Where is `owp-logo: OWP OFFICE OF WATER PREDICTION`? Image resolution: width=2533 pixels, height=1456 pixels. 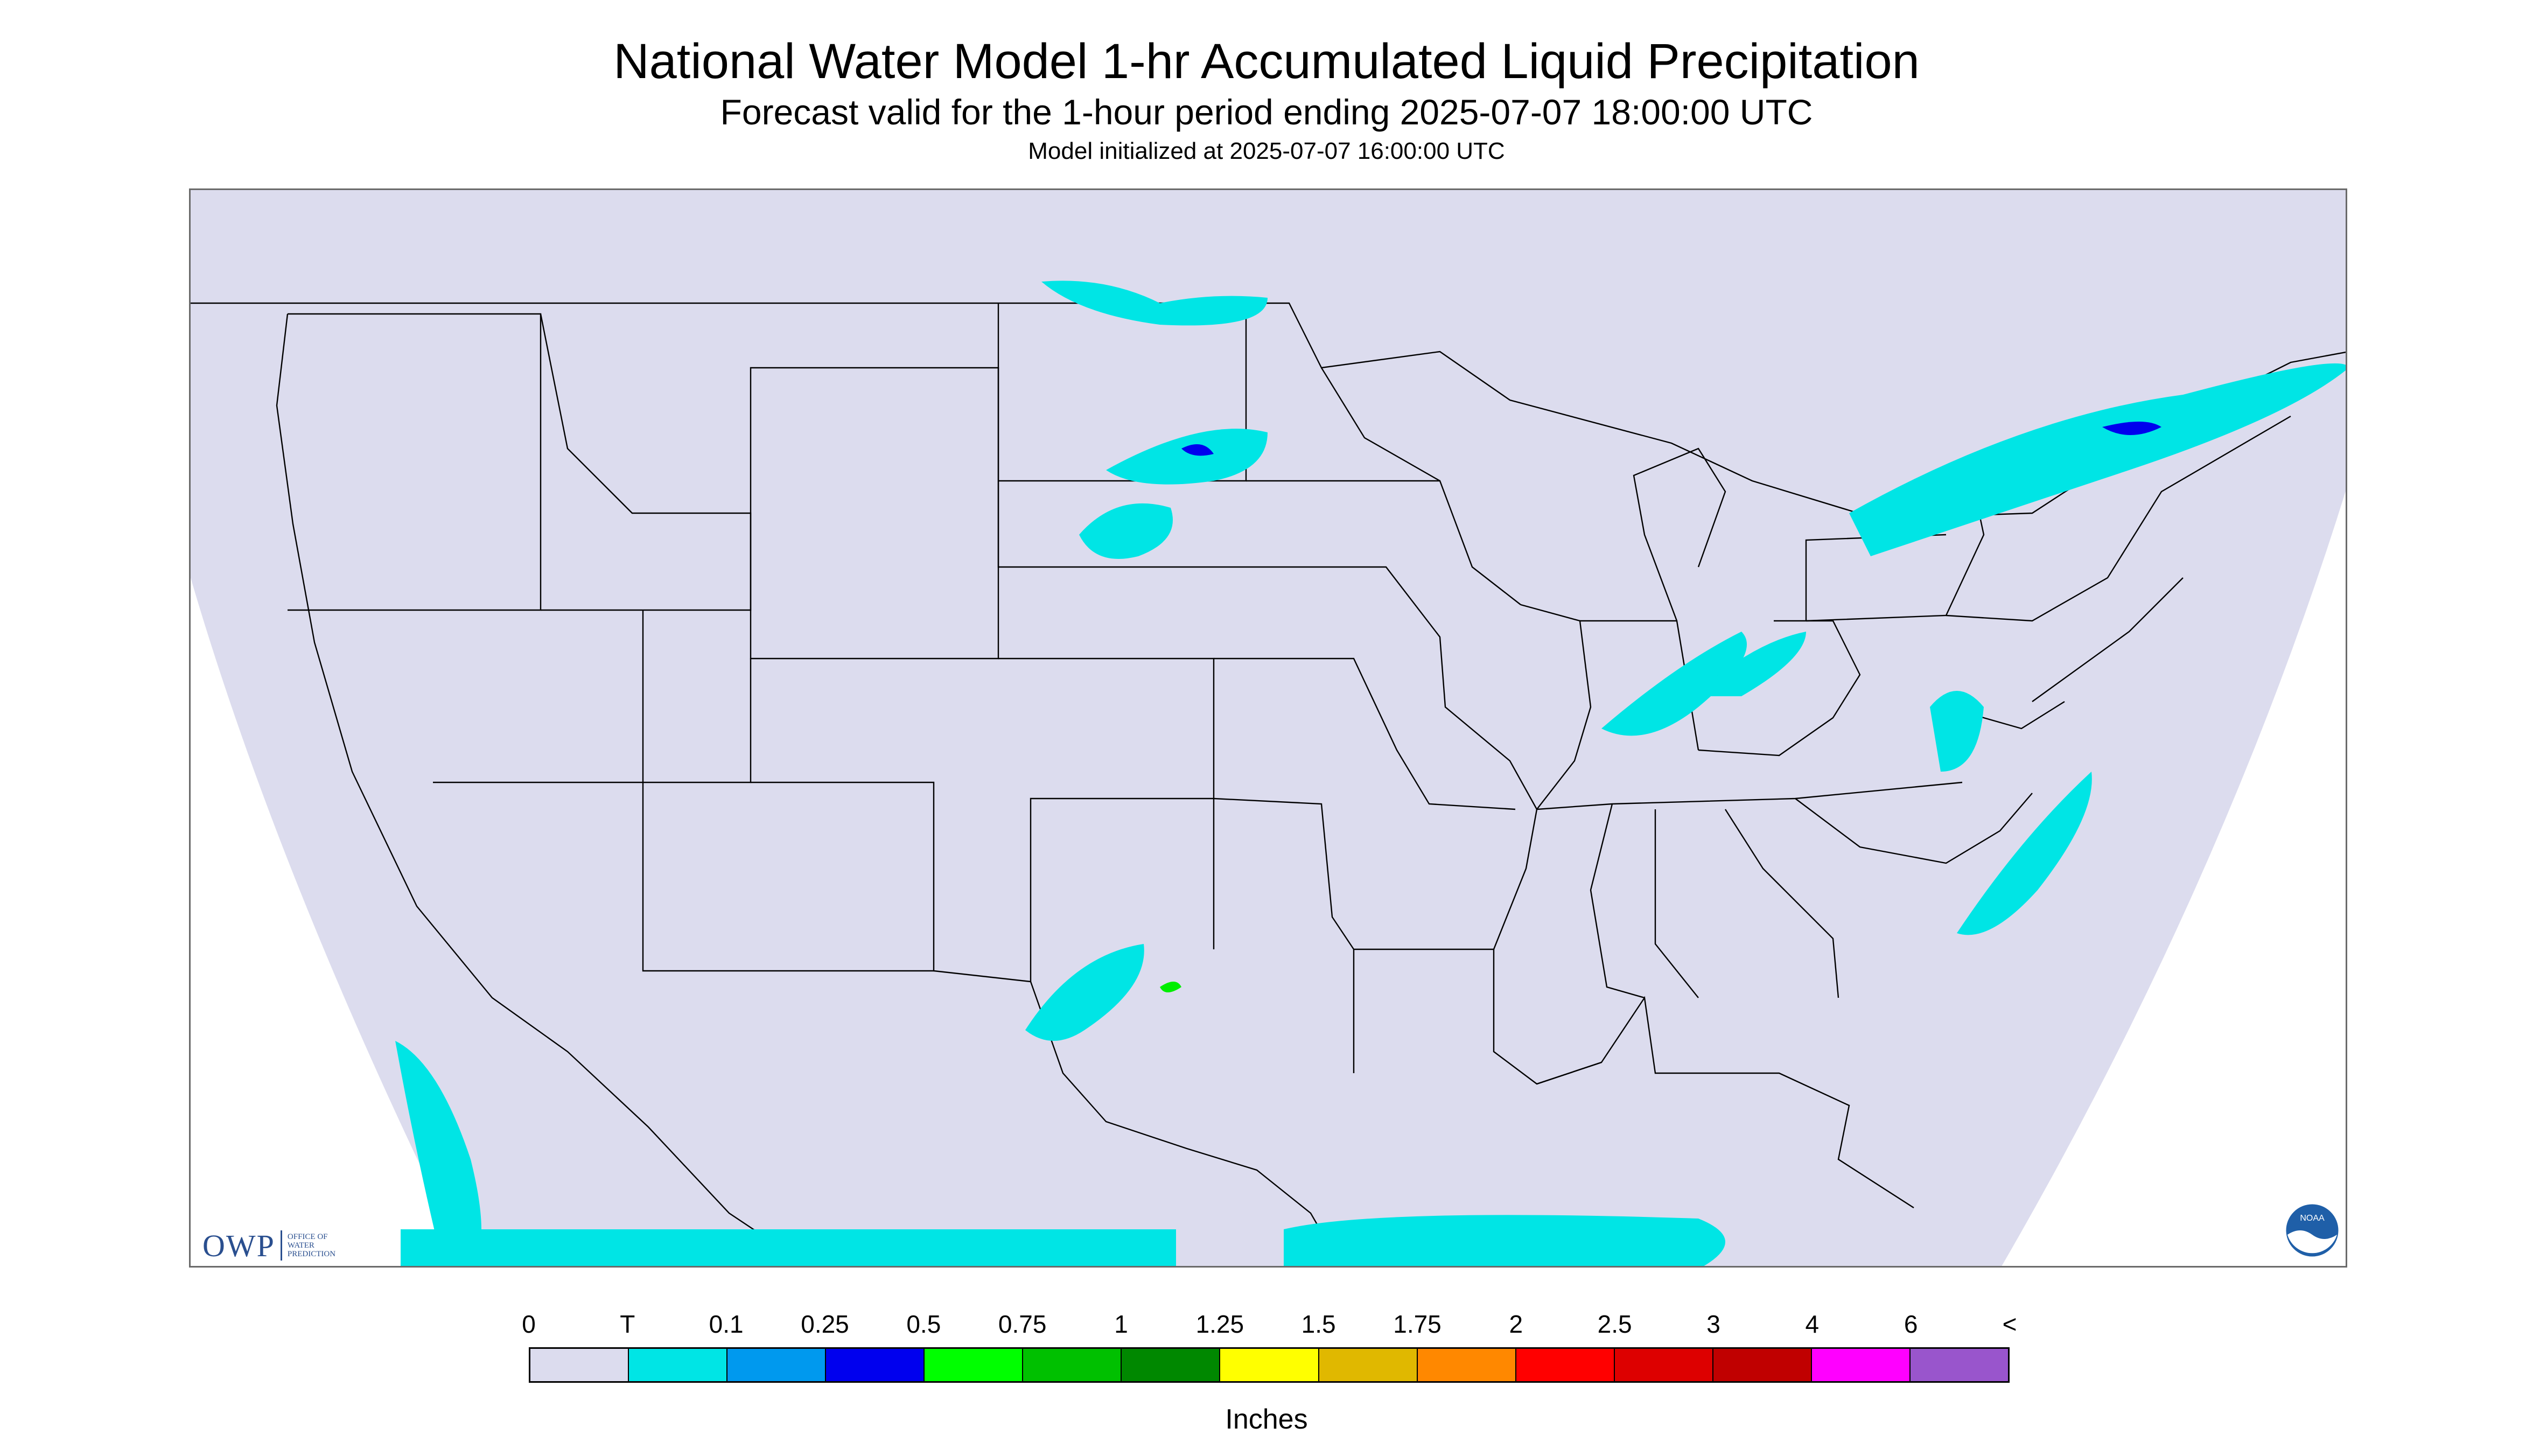
owp-logo: OWP OFFICE OF WATER PREDICTION is located at coordinates (268, 1245).